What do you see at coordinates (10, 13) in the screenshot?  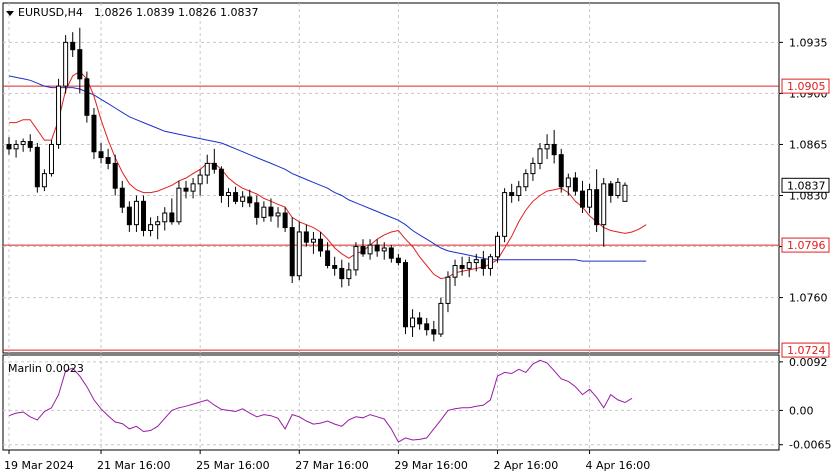 I see `symbol-dropdown-icon` at bounding box center [10, 13].